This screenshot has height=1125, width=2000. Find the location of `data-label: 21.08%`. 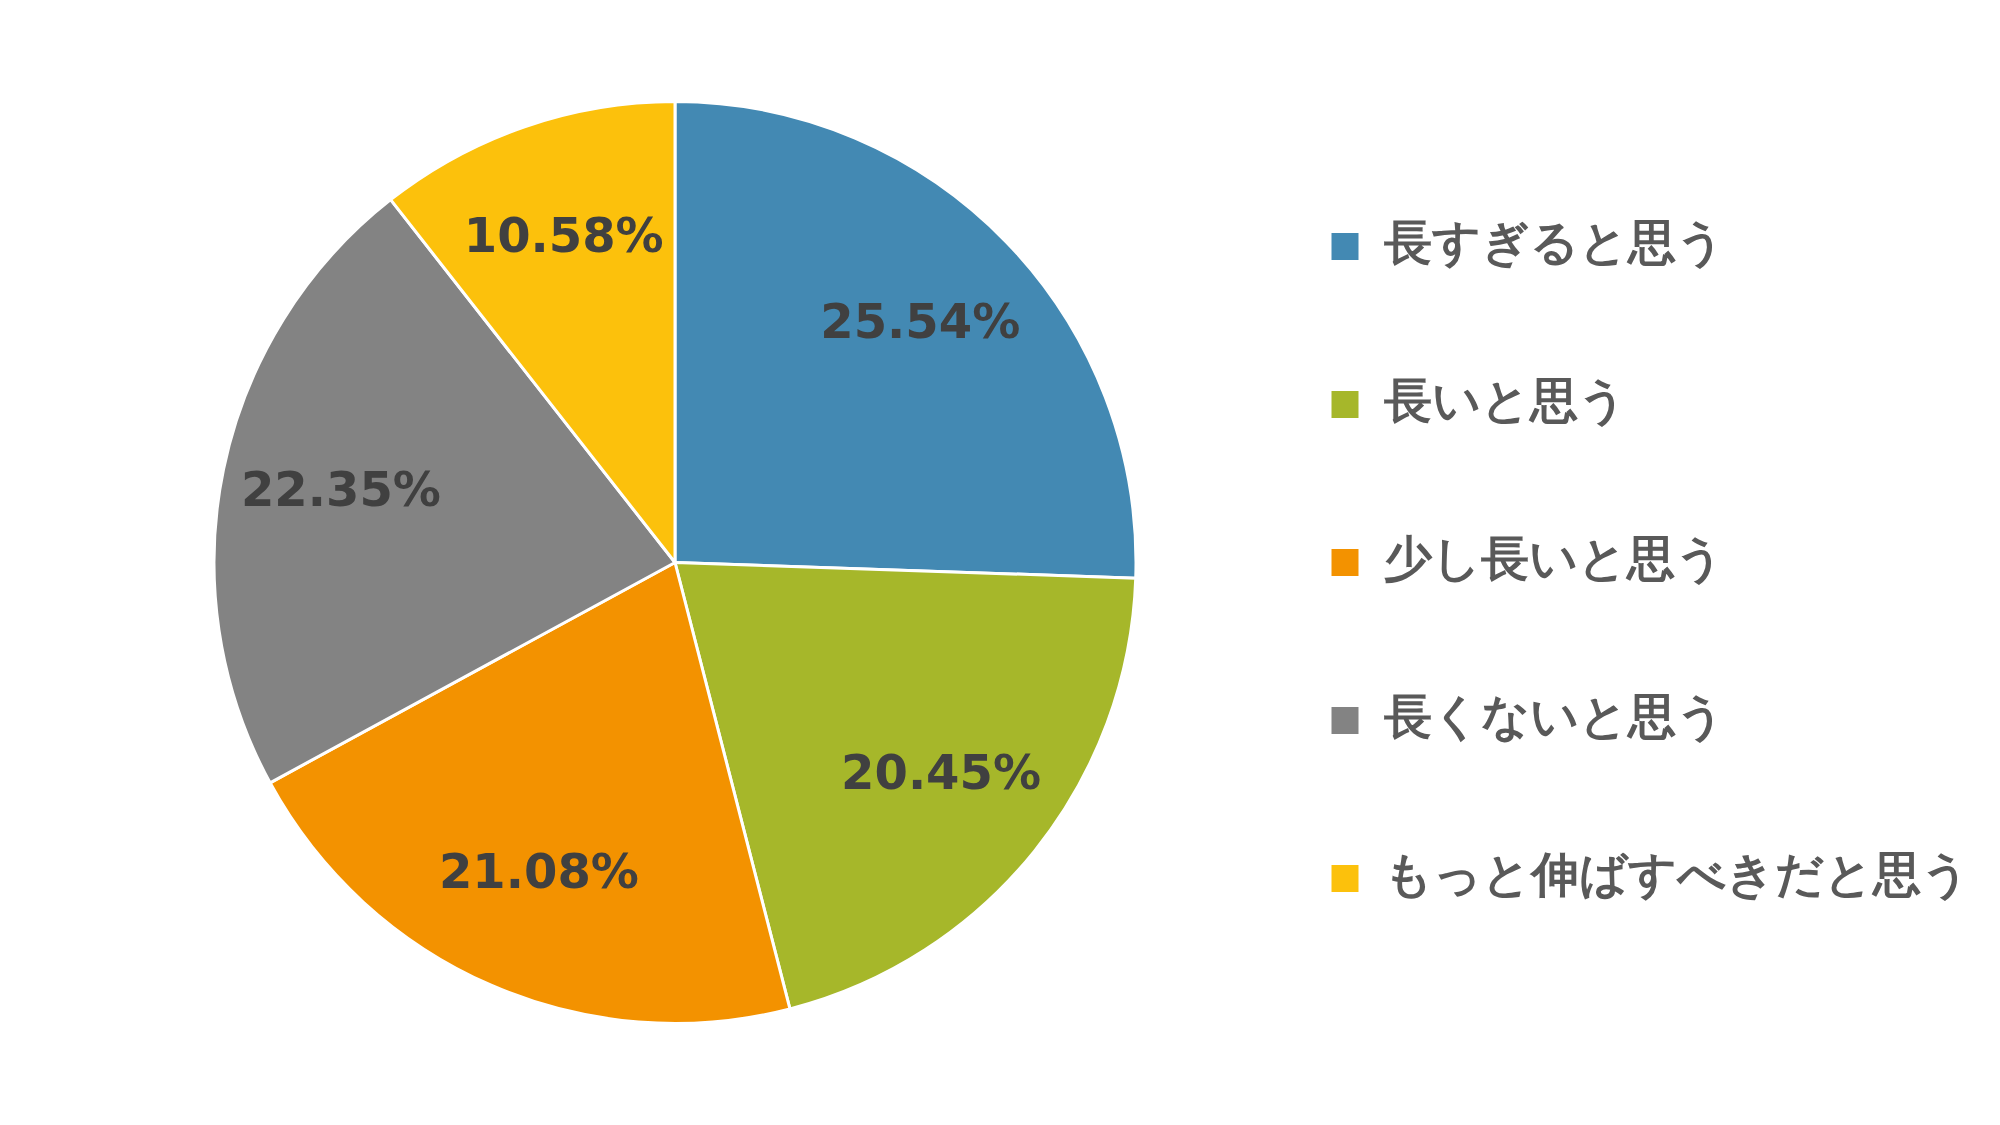

data-label: 21.08% is located at coordinates (538, 870).